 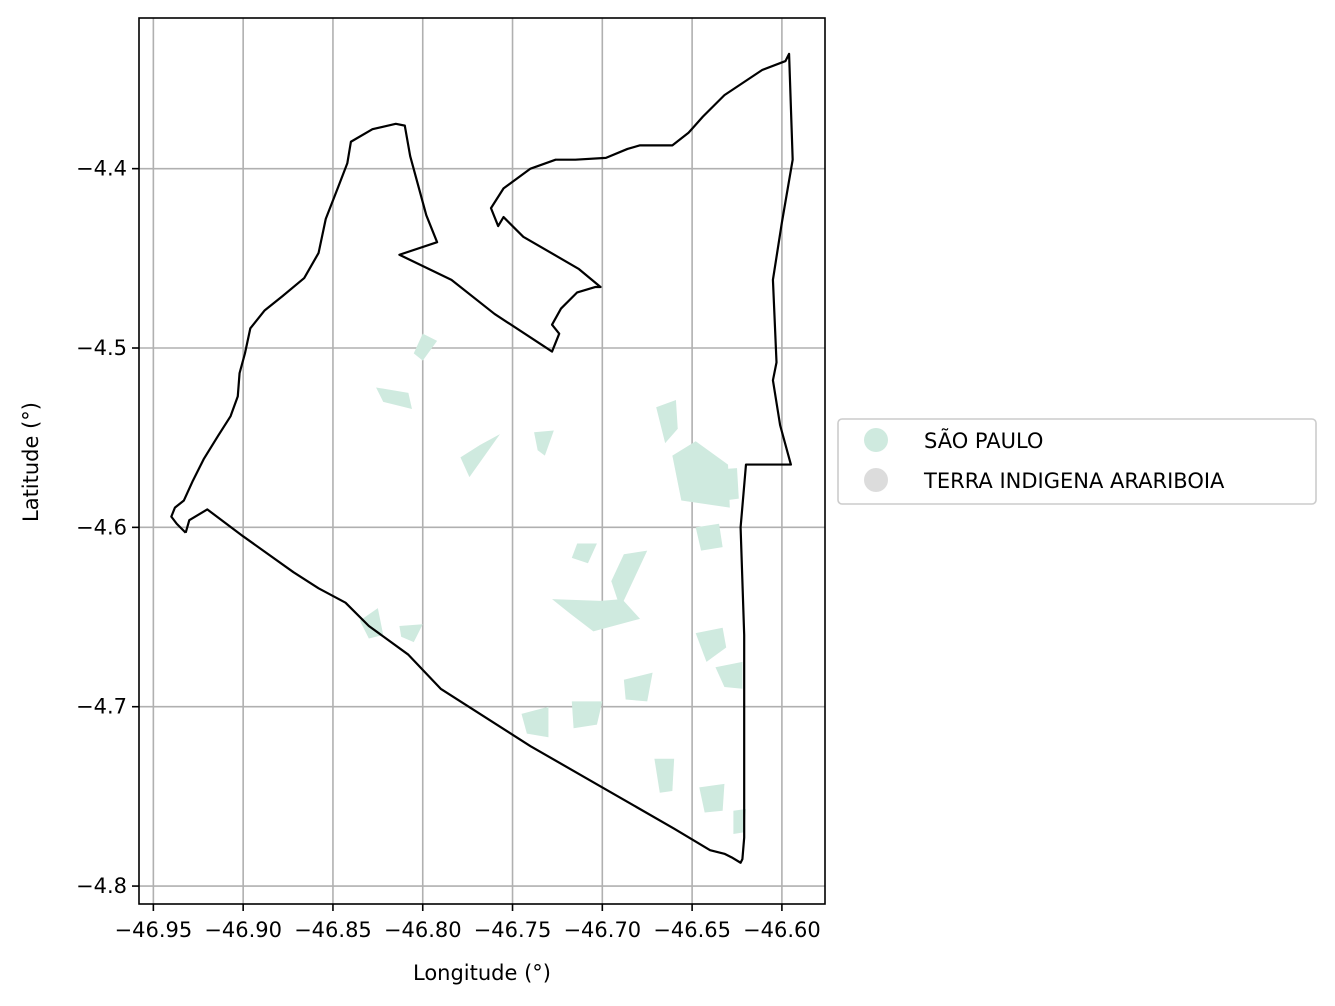 What do you see at coordinates (423, 930) in the screenshot?
I see `x-tick-label: −46.80` at bounding box center [423, 930].